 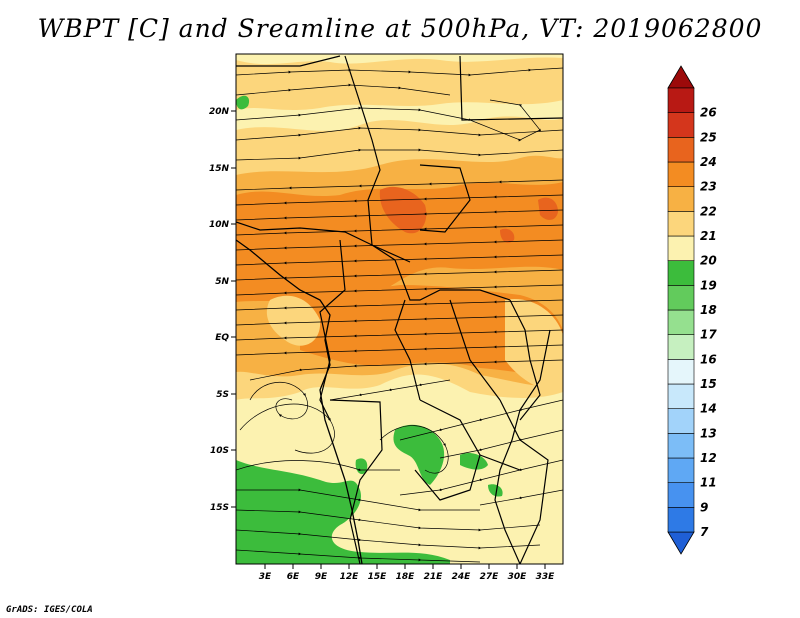 I want to click on lon-tick-label: 15E, so click(x=378, y=577).